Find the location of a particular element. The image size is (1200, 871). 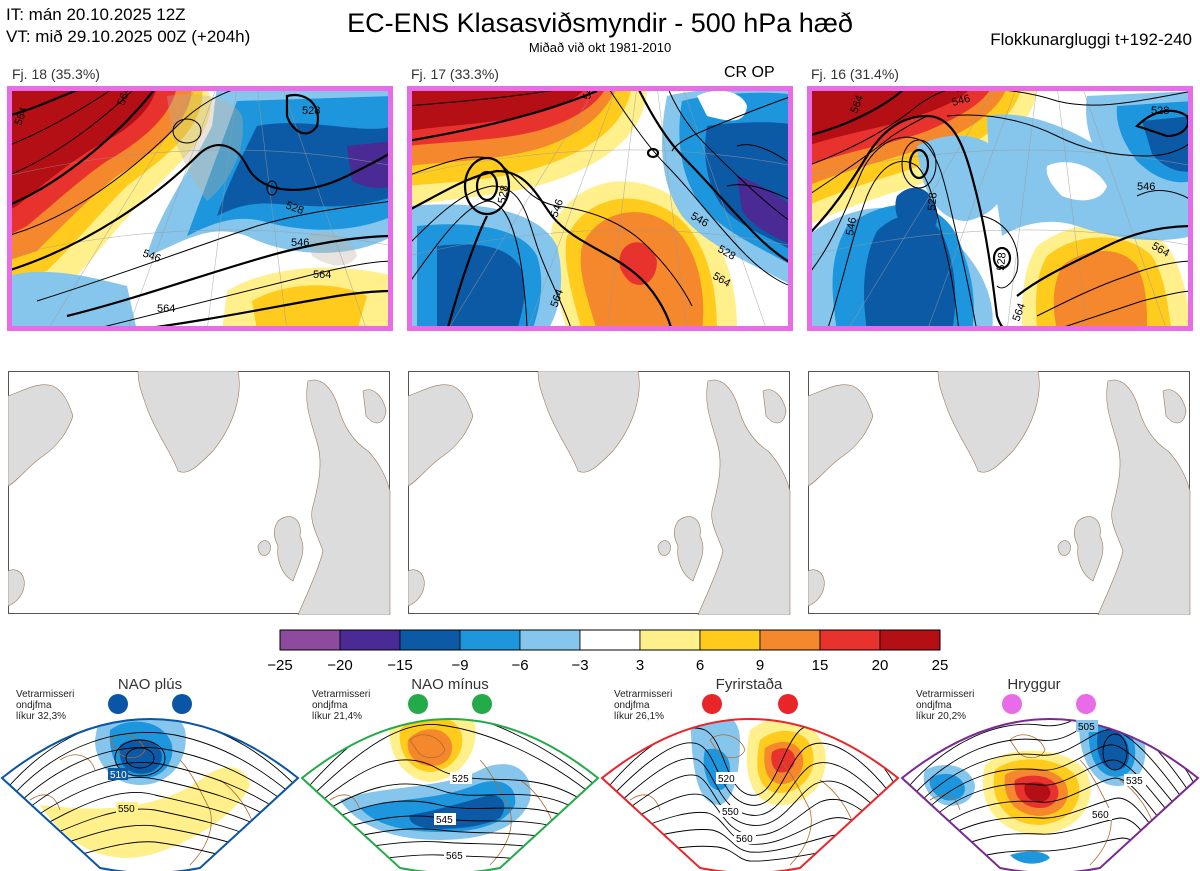

regime-map-2: 525 545 565 is located at coordinates (450, 782).